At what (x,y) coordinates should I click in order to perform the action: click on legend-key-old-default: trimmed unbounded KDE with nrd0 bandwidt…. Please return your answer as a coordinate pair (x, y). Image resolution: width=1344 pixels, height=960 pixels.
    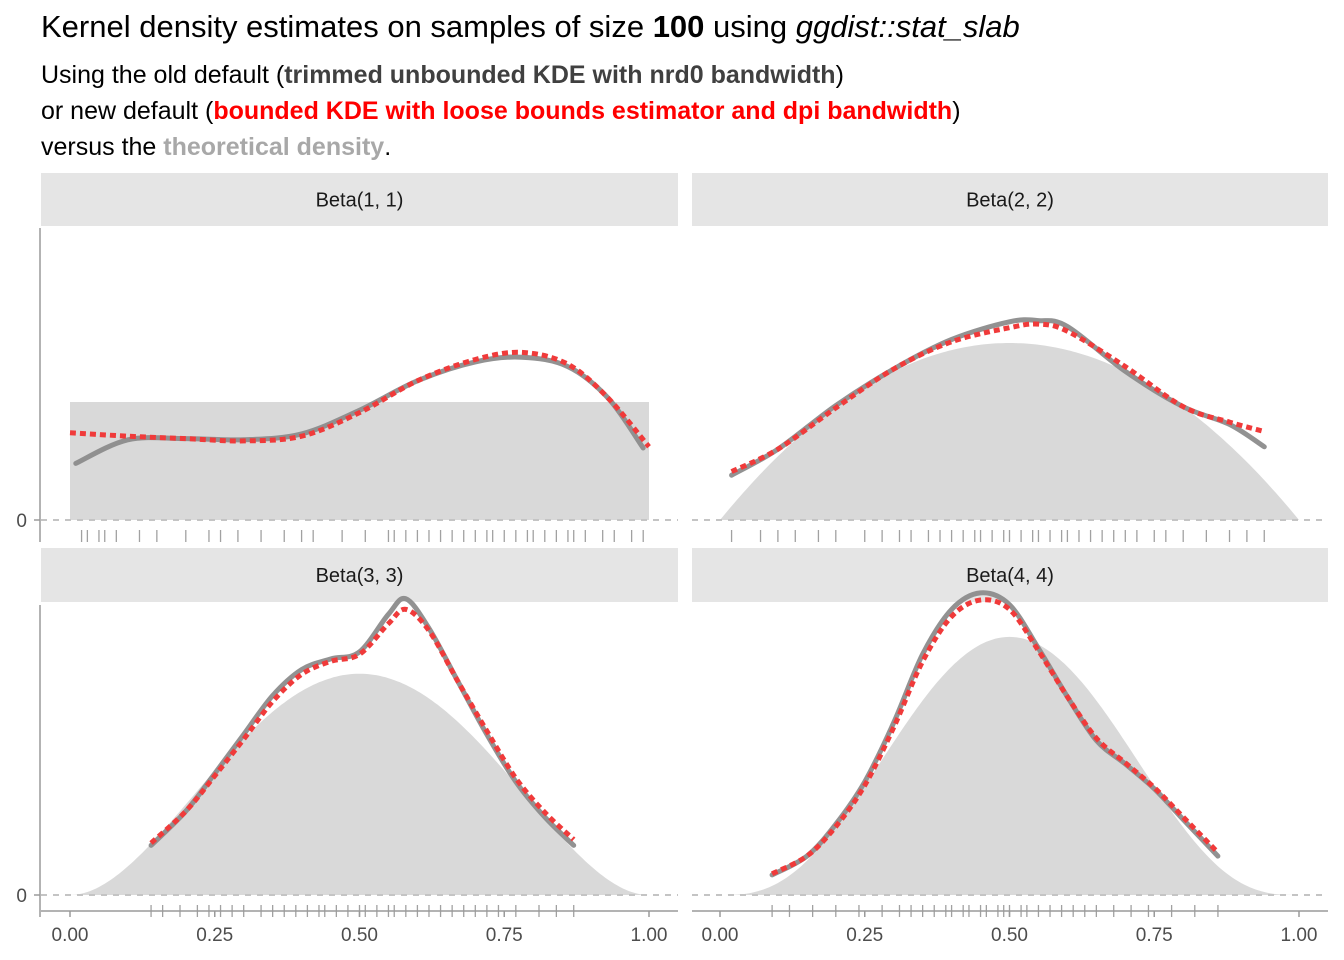
    Looking at the image, I should click on (560, 75).